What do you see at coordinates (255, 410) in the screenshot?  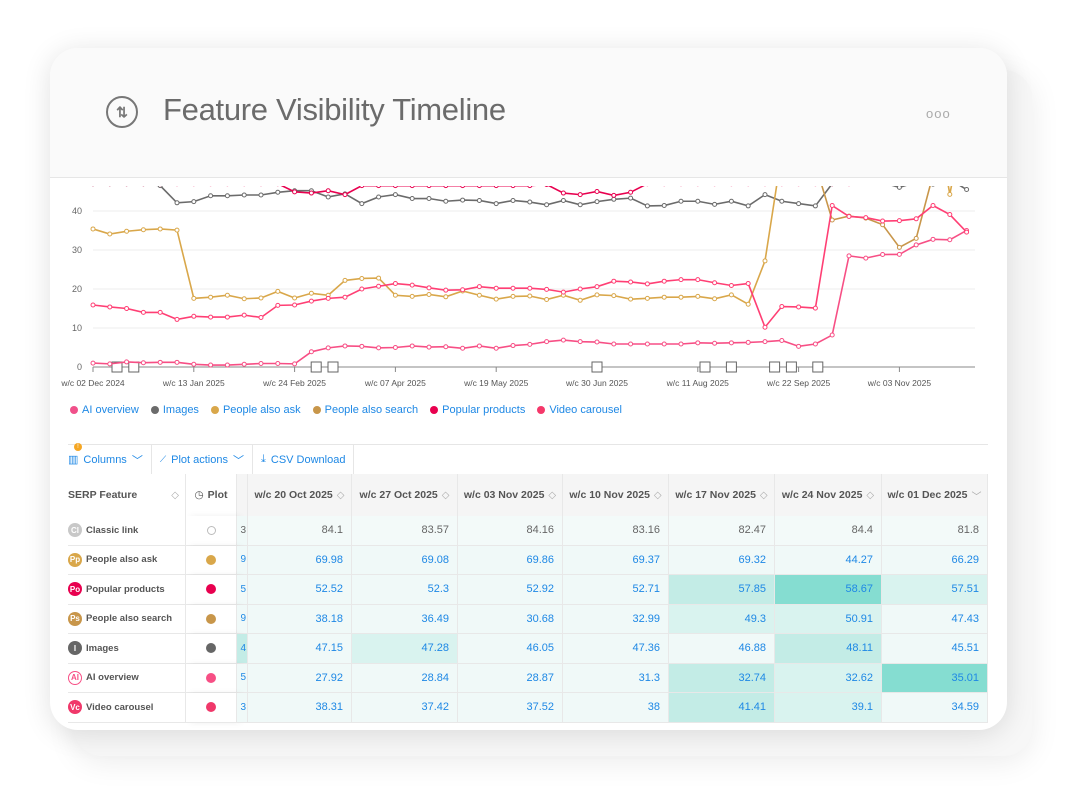 I see `legend-item: People also ask` at bounding box center [255, 410].